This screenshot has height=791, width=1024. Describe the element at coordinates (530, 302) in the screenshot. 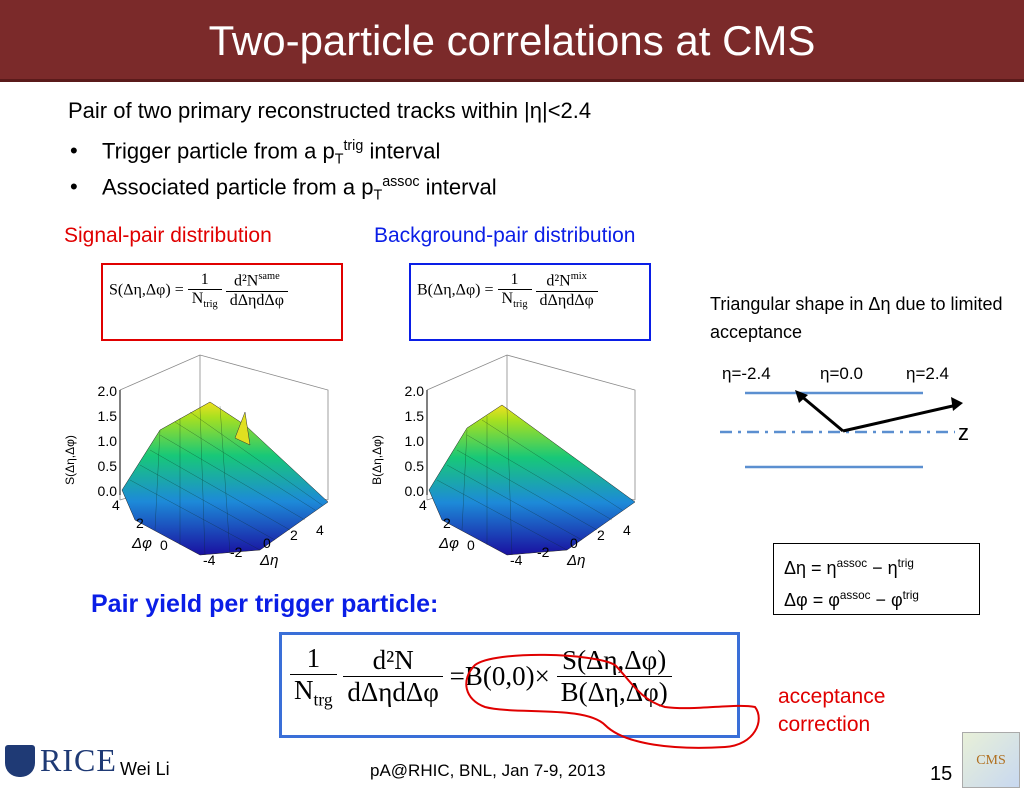

I see `background-equation: B(Δη,Δφ) = 1 Ntrig d²Nmix dΔηdΔφ` at that location.